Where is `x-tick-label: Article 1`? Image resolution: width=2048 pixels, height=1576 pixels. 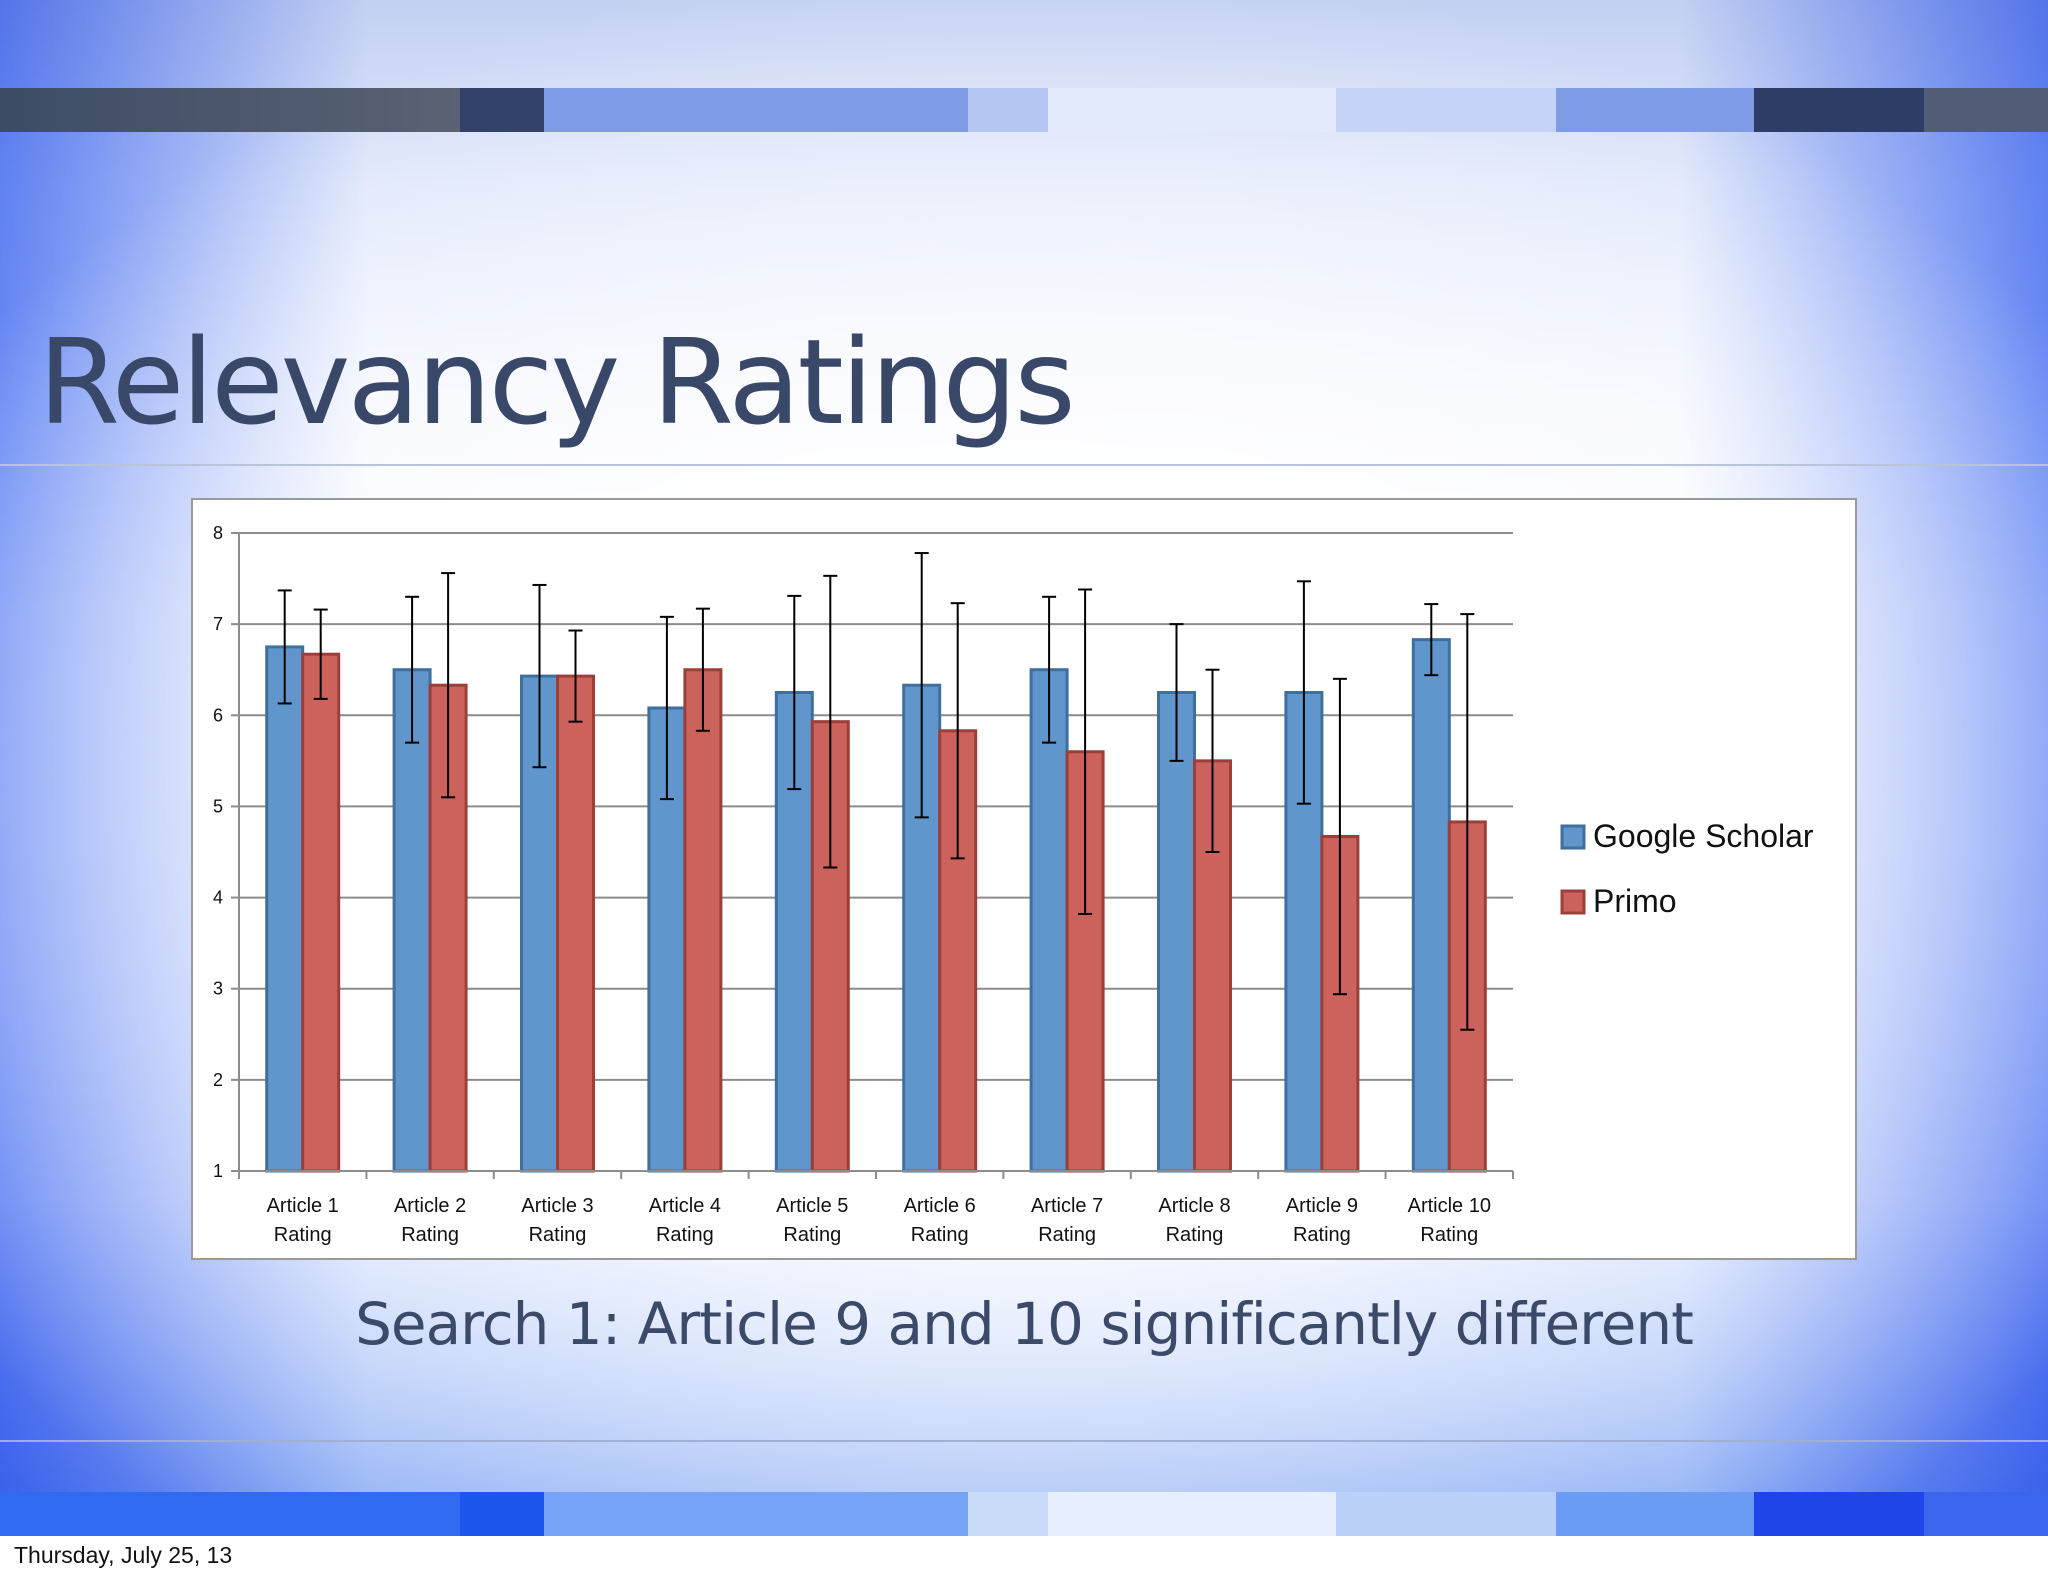
x-tick-label: Article 1 is located at coordinates (303, 1206).